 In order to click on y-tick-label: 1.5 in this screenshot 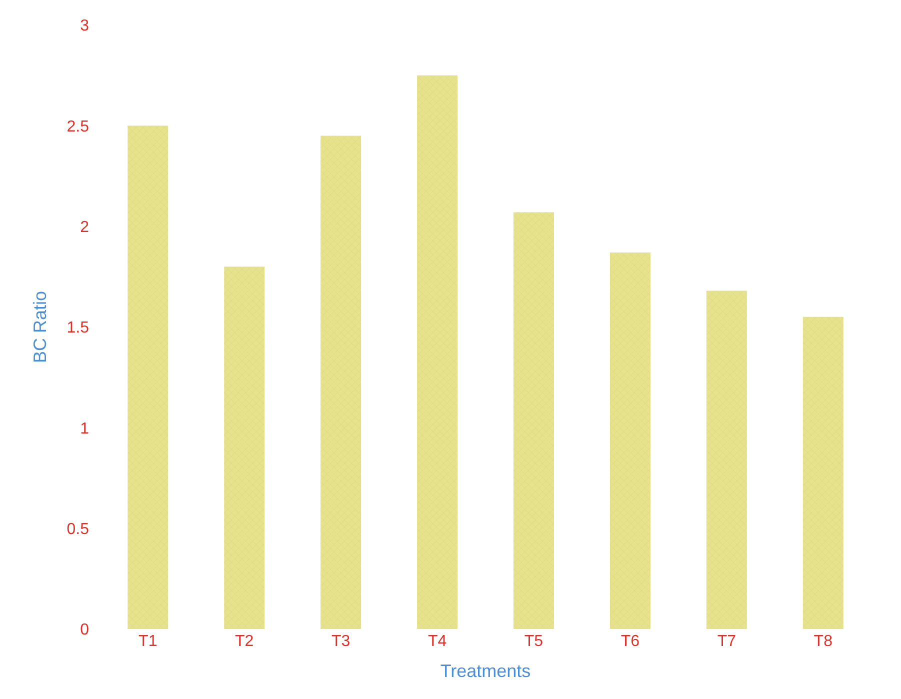, I will do `click(78, 328)`.